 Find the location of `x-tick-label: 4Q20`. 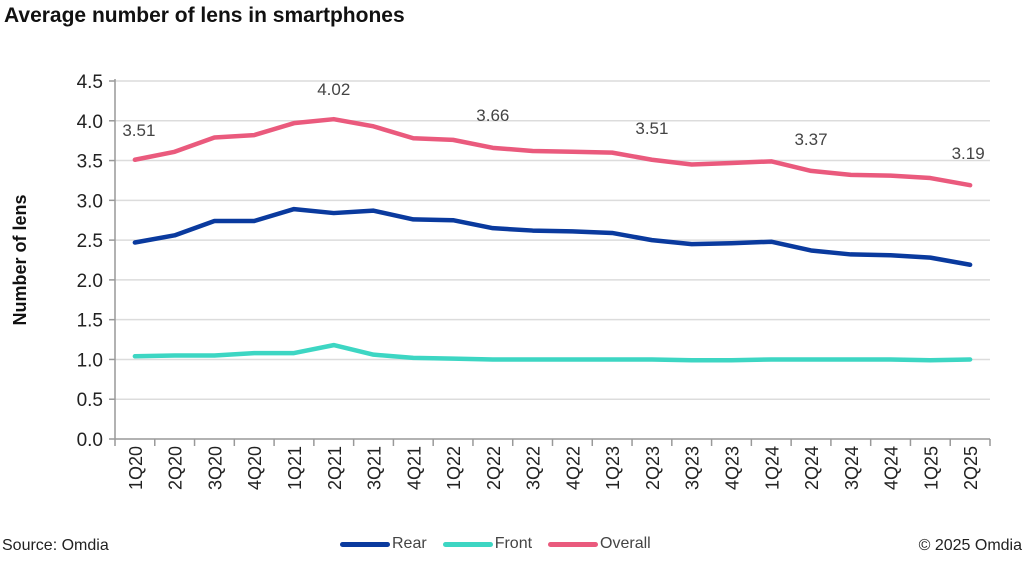

x-tick-label: 4Q20 is located at coordinates (255, 468).